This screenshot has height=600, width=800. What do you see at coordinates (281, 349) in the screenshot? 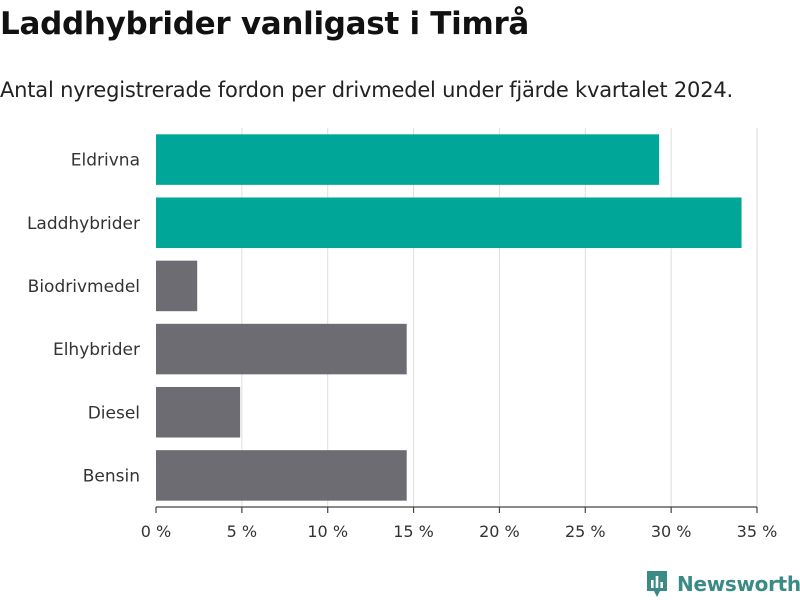
I see `bar-elhybrider` at bounding box center [281, 349].